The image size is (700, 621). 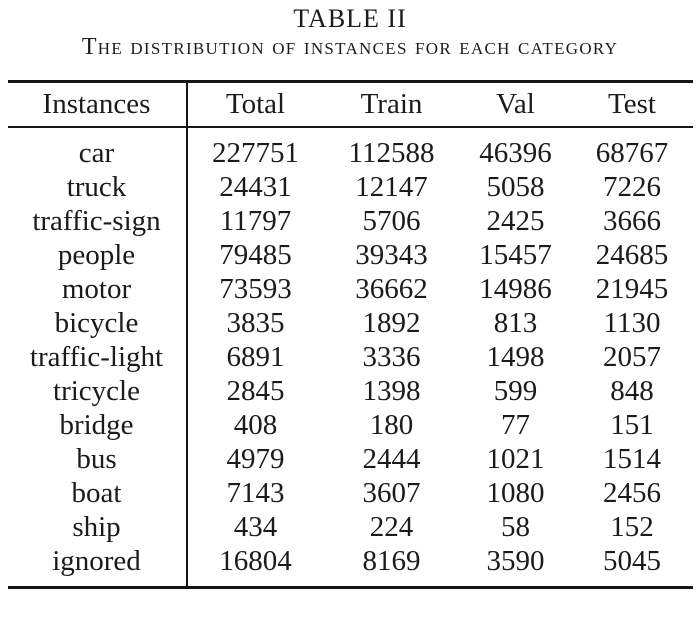 I want to click on category-cell: bridge, so click(x=97, y=424).